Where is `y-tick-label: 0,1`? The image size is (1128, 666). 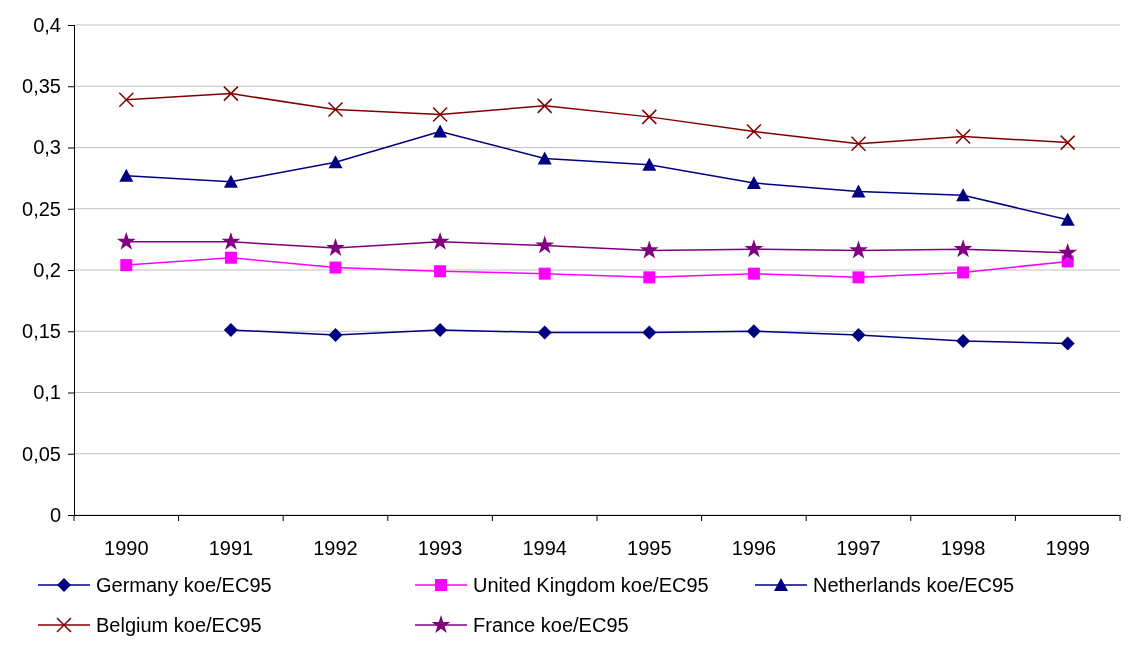
y-tick-label: 0,1 is located at coordinates (47, 392).